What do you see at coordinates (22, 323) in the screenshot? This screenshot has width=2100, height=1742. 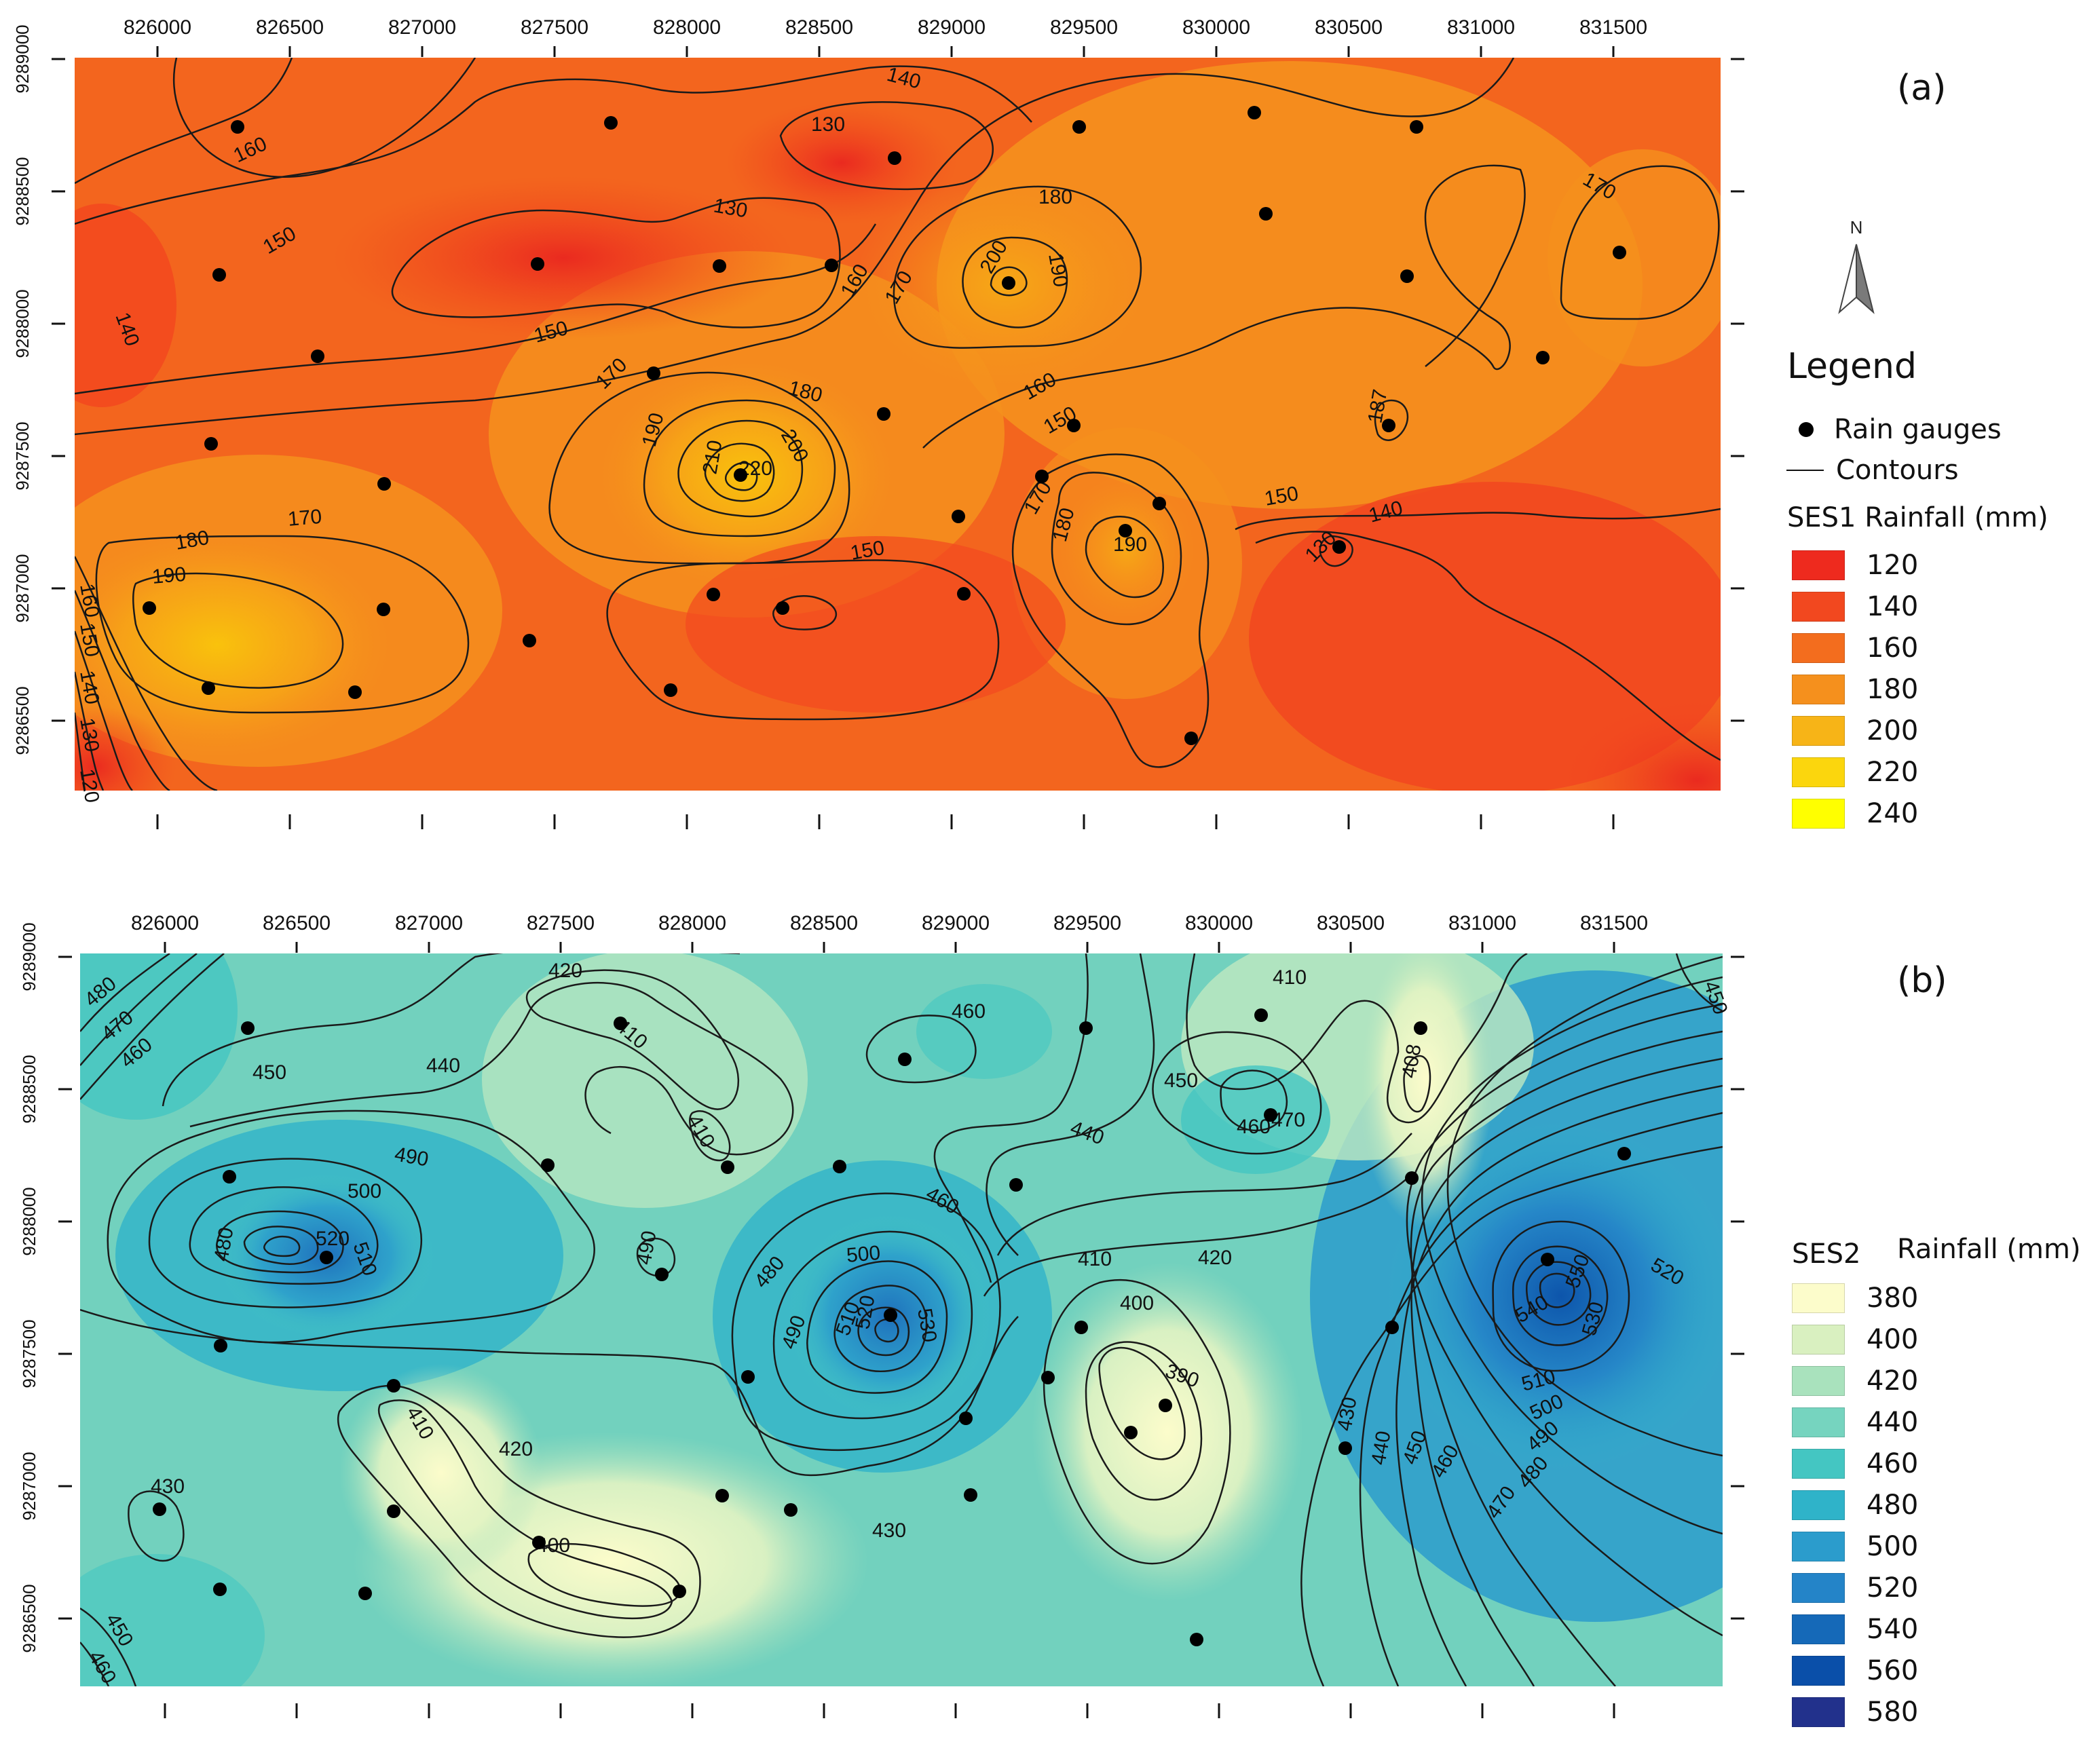 I see `y-tick-label: 9288000` at bounding box center [22, 323].